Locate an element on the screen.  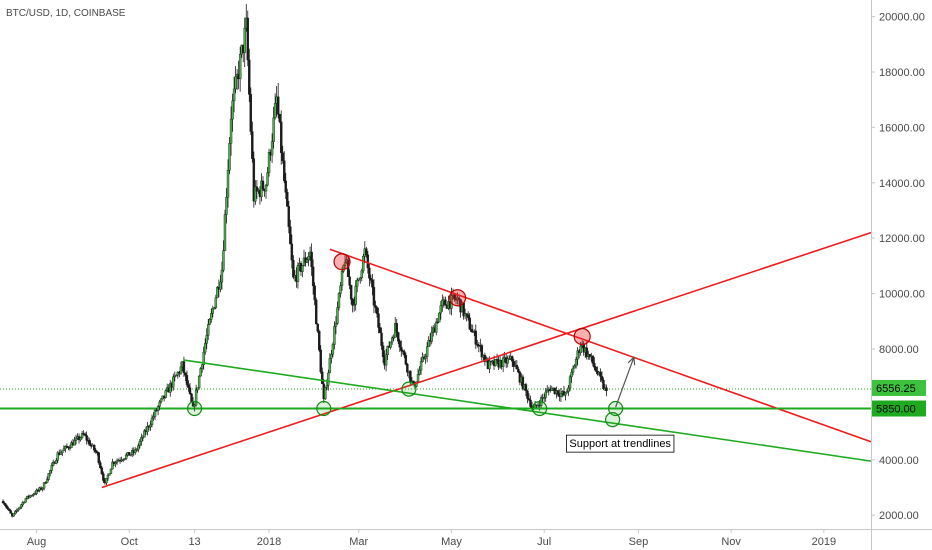
price-badge-label: 5850.00 is located at coordinates (896, 410).